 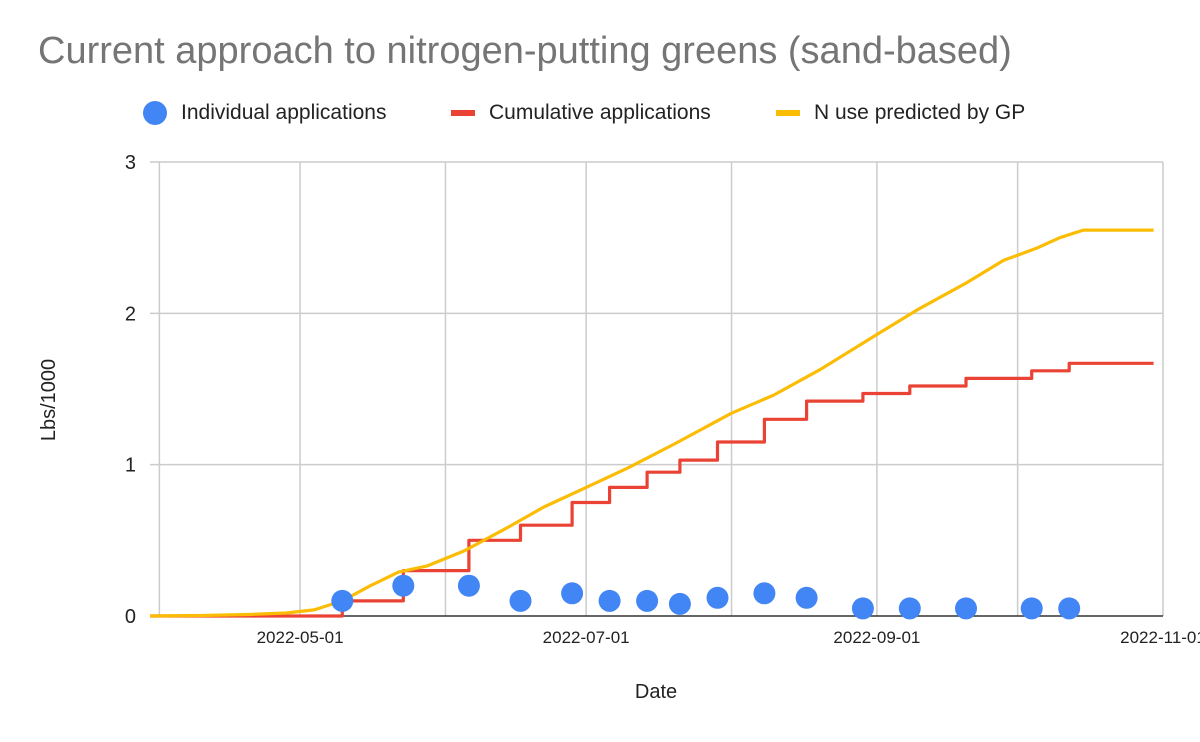 I want to click on legend-swatch-individual-applications, so click(x=155, y=113).